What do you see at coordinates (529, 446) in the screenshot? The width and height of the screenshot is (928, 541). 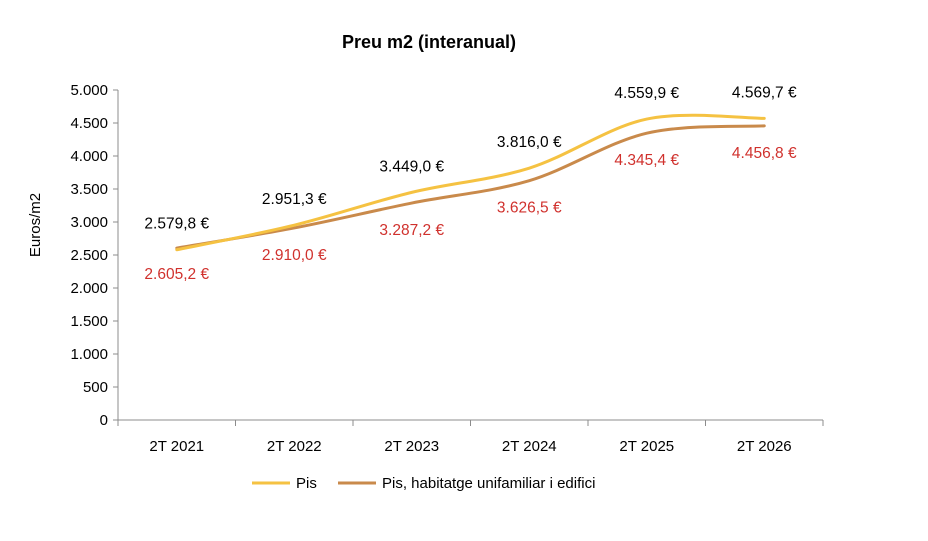 I see `x-tick-label: 2T 2024` at bounding box center [529, 446].